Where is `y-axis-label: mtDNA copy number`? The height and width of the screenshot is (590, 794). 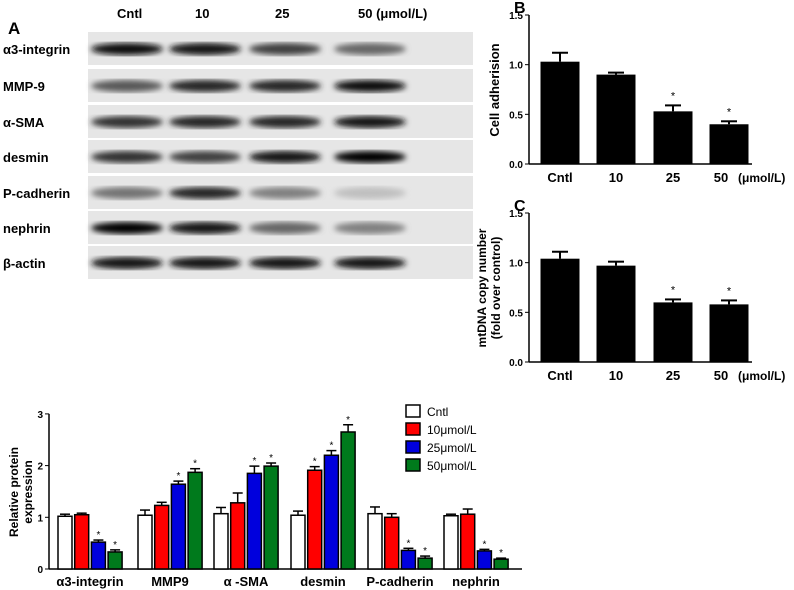
y-axis-label: mtDNA copy number is located at coordinates (482, 287).